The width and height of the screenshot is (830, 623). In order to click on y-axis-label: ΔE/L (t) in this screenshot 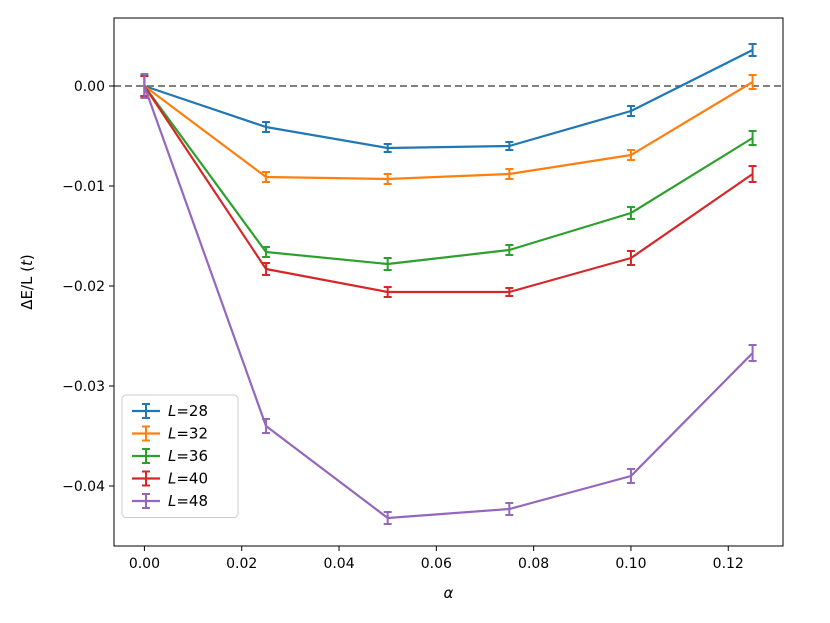, I will do `click(27, 282)`.